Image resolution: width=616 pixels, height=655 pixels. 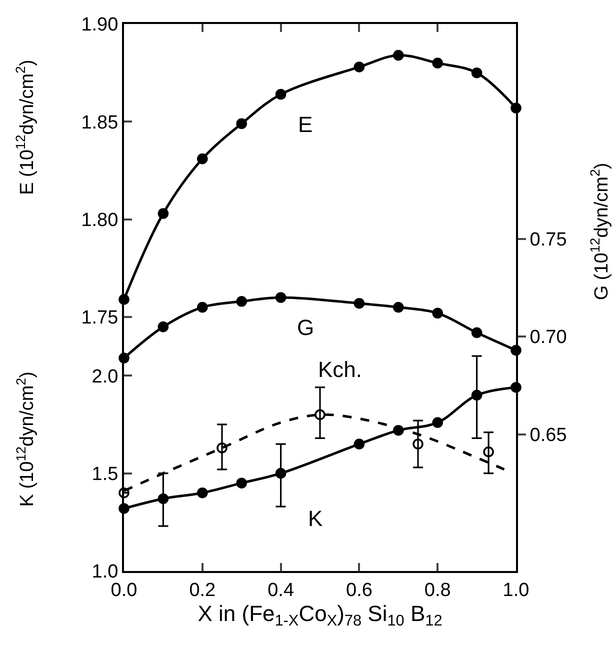 I want to click on x-tick-label: 0.6, so click(x=359, y=590).